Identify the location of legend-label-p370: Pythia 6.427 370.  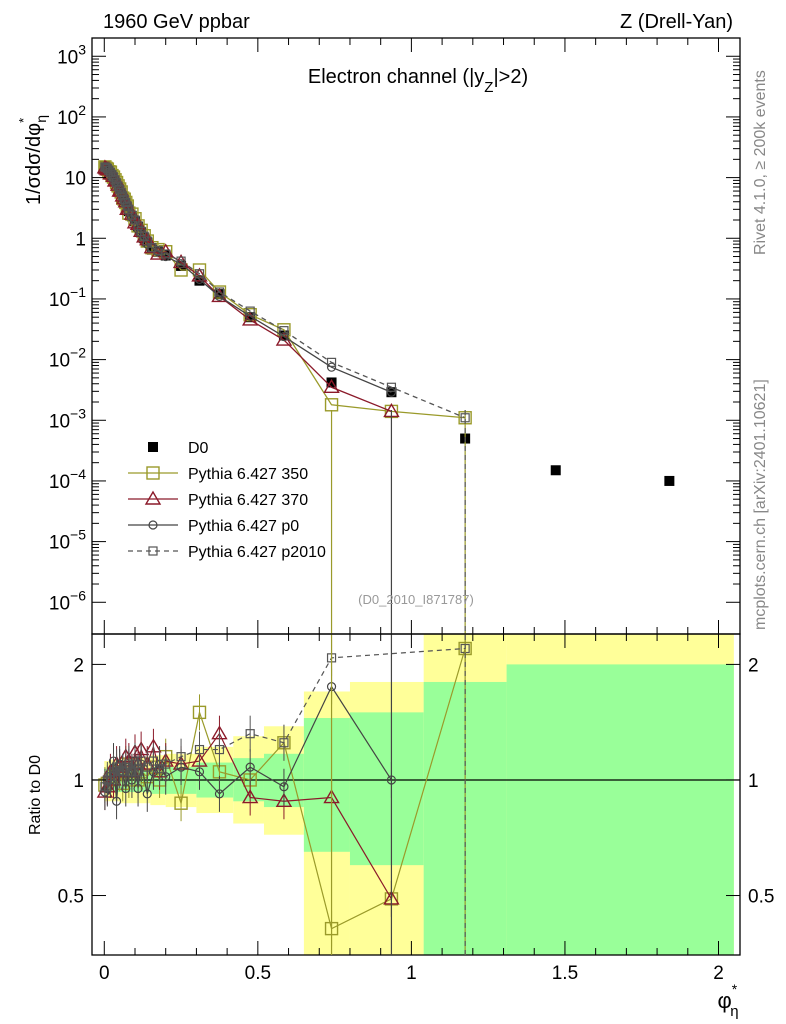
(248, 500).